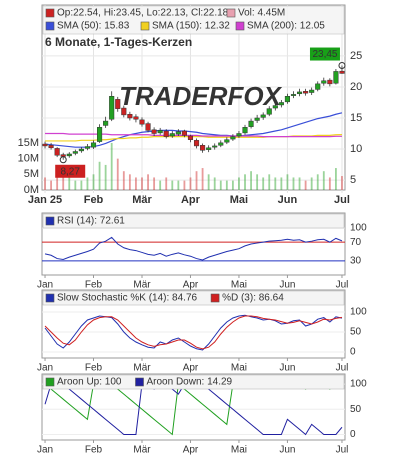  Describe the element at coordinates (261, 13) in the screenshot. I see `legend-label: Vol: 4.45M` at that location.